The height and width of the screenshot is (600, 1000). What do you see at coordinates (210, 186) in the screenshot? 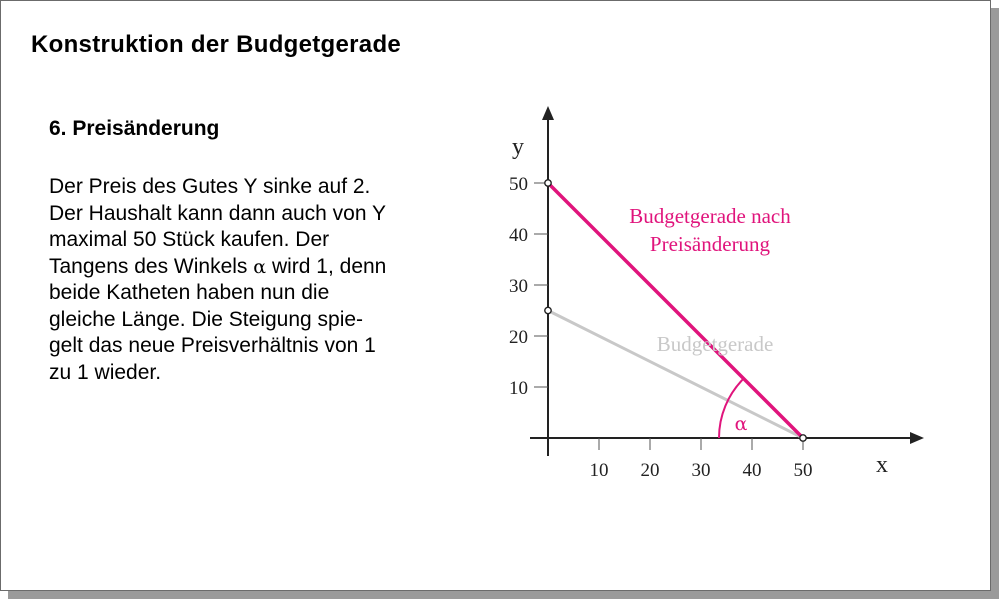
I see `paragraph-line: Der Preis des Gutes Y sinke auf 2.` at bounding box center [210, 186].